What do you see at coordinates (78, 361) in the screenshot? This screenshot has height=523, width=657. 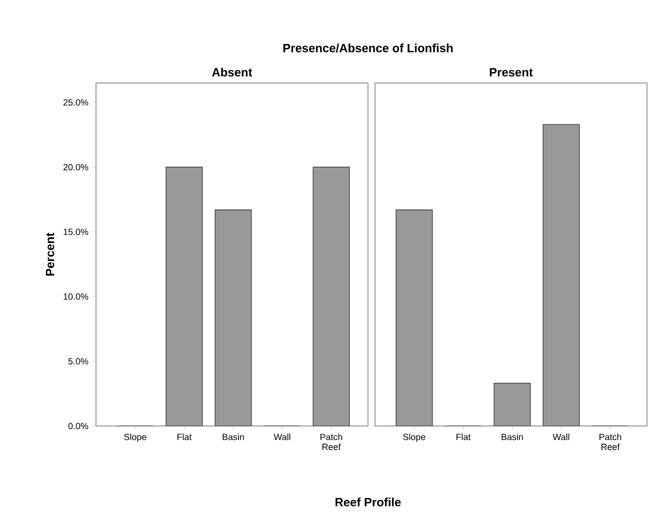 I see `y-tick-label: 5.0%` at bounding box center [78, 361].